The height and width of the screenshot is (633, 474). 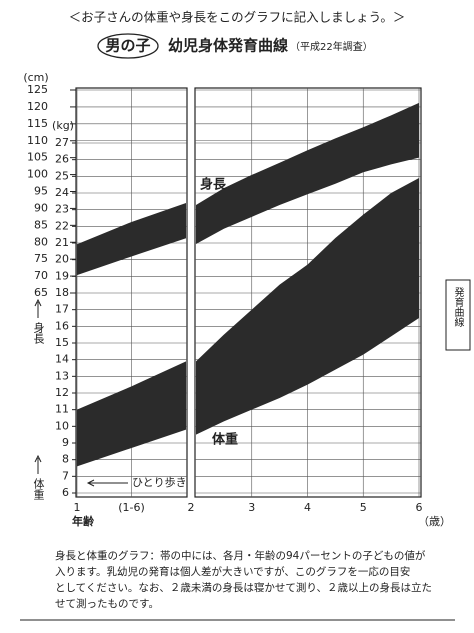 What do you see at coordinates (38, 458) in the screenshot?
I see `y2-axis-arrow` at bounding box center [38, 458].